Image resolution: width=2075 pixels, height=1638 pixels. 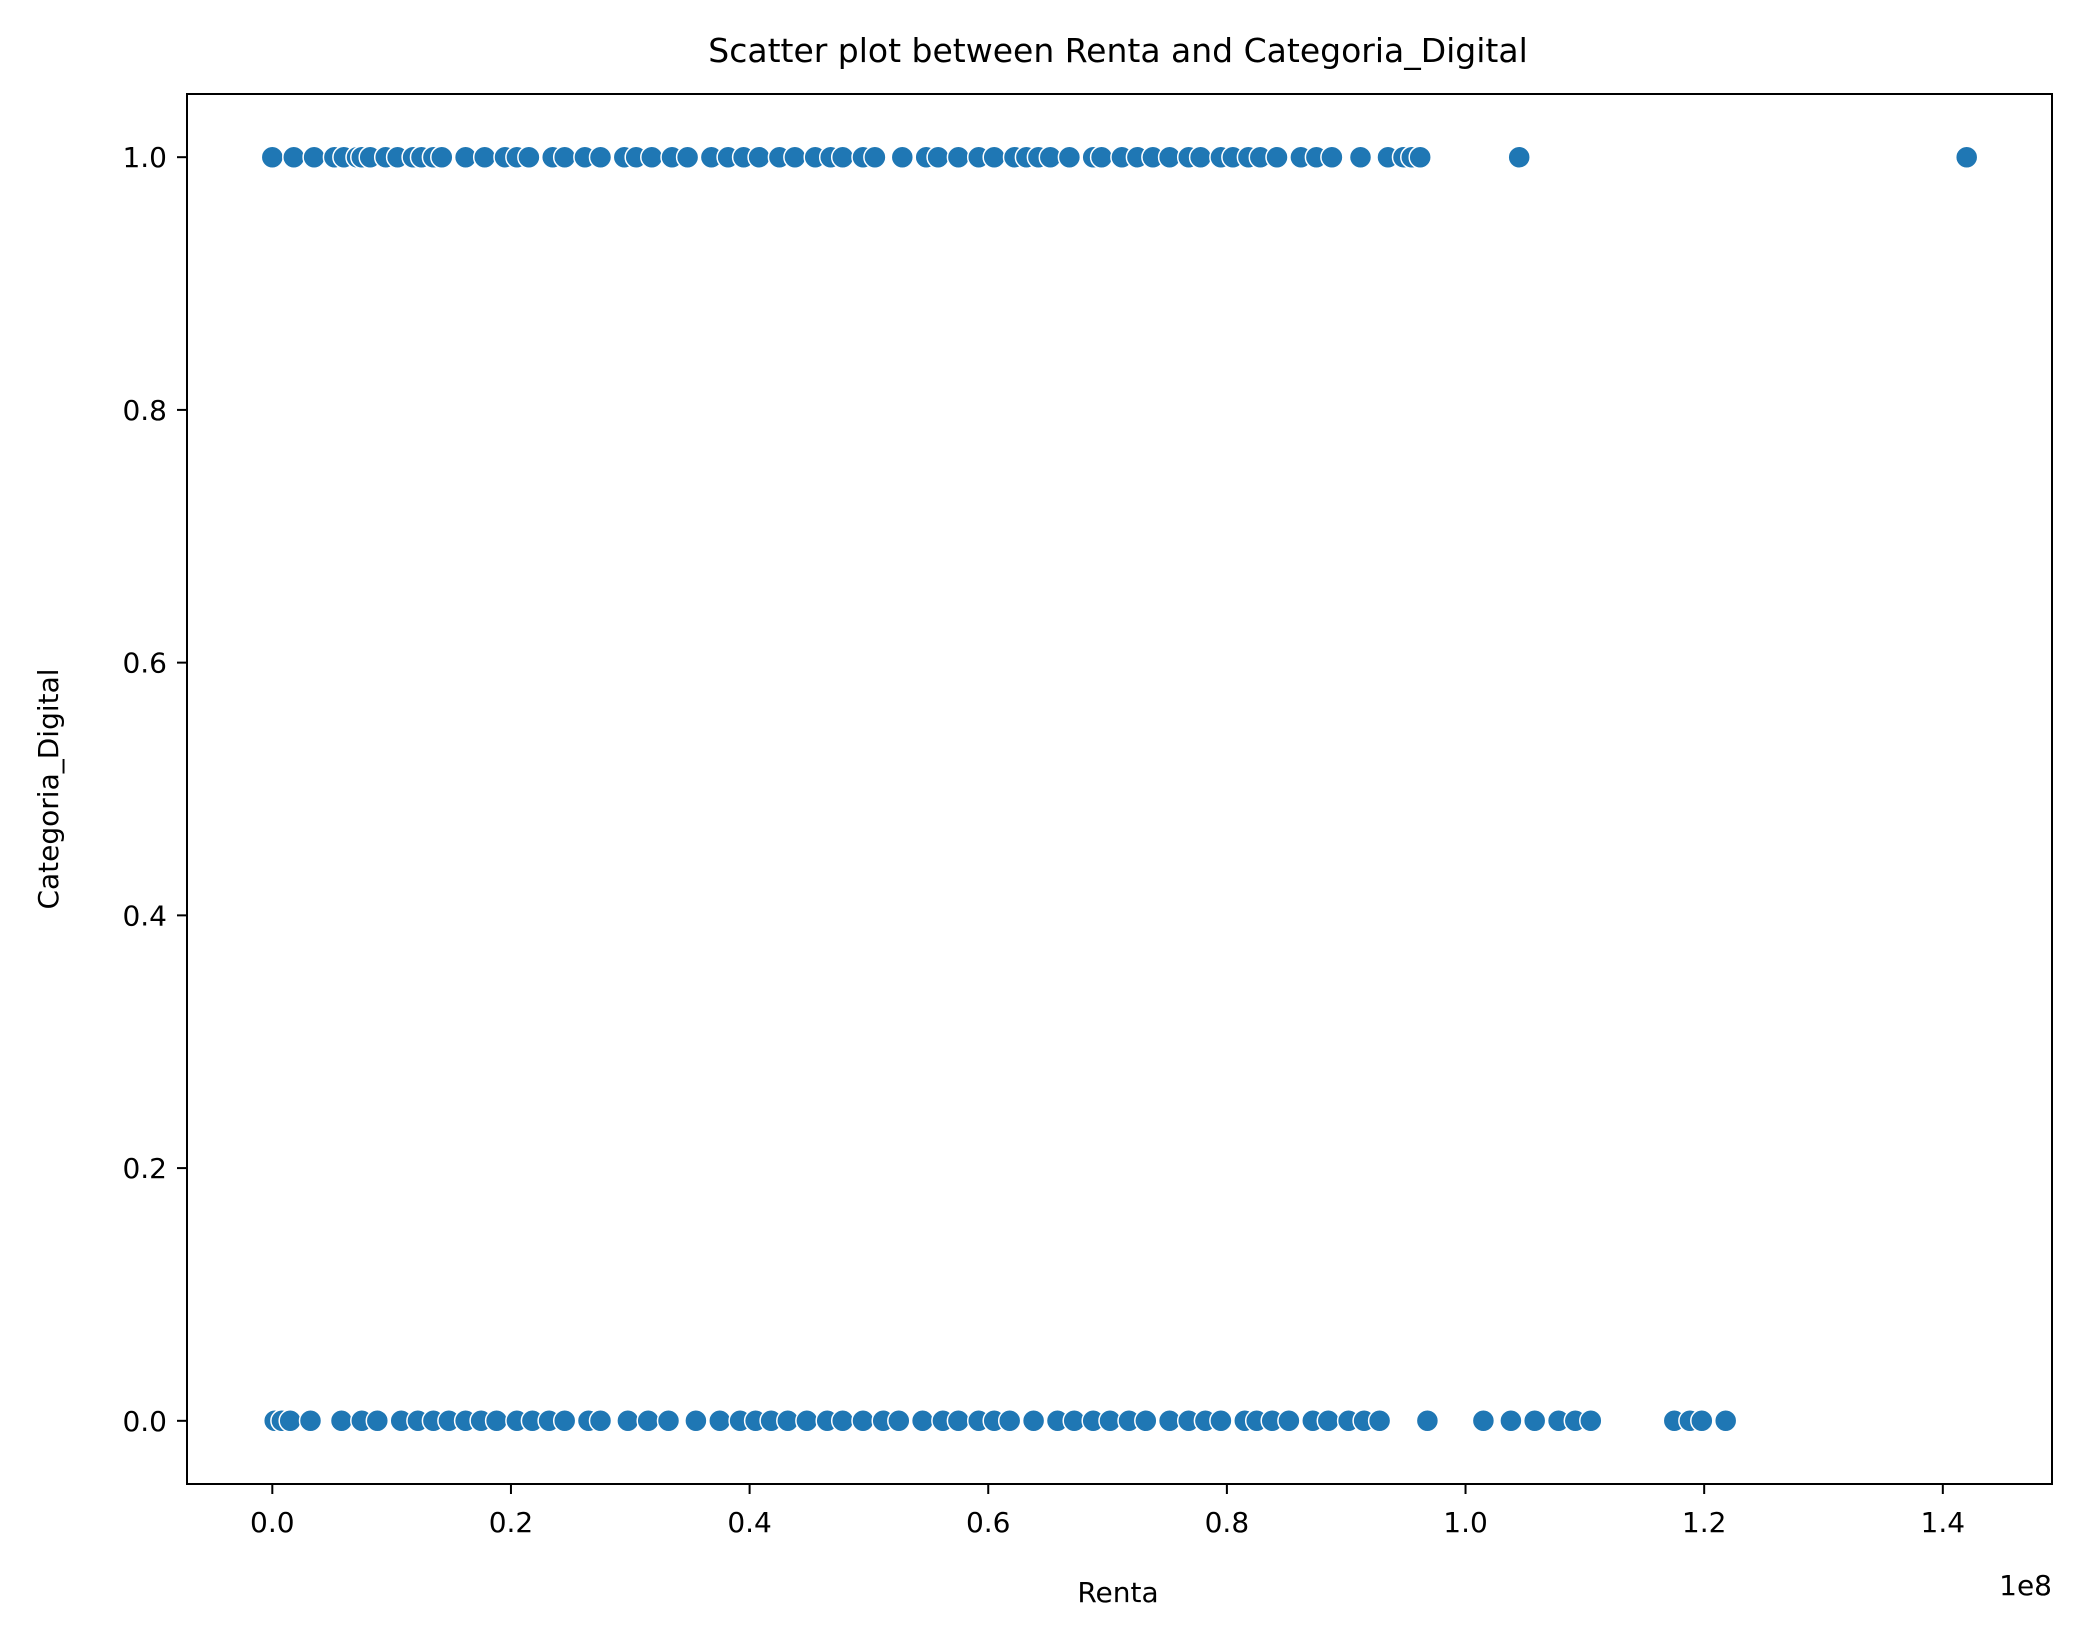 I want to click on x-axis-label: Renta, so click(x=1117, y=1592).